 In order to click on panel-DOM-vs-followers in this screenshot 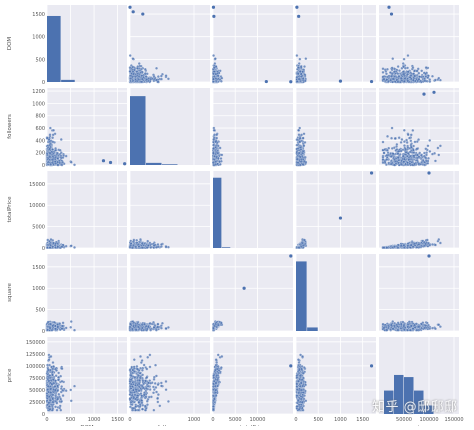, I will do `click(169, 44)`.